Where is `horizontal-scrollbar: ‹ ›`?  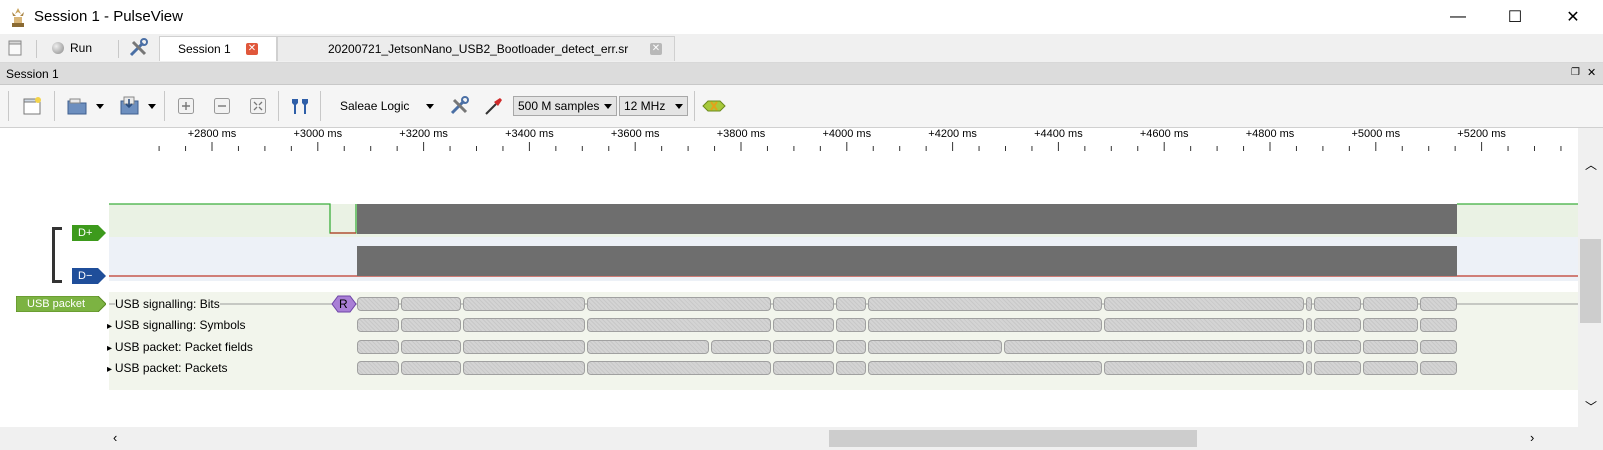
horizontal-scrollbar: ‹ › is located at coordinates (843, 438).